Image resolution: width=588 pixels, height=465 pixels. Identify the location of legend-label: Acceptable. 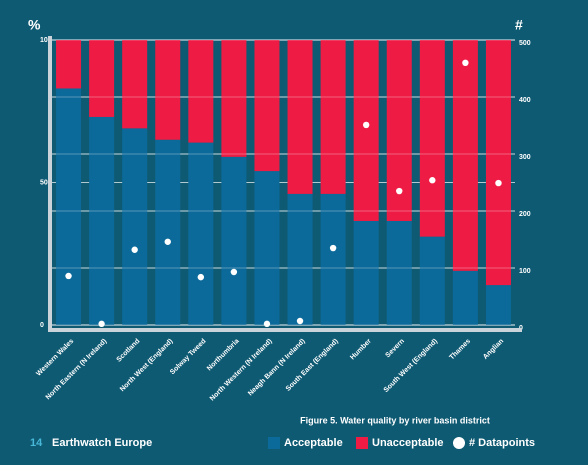
(313, 443).